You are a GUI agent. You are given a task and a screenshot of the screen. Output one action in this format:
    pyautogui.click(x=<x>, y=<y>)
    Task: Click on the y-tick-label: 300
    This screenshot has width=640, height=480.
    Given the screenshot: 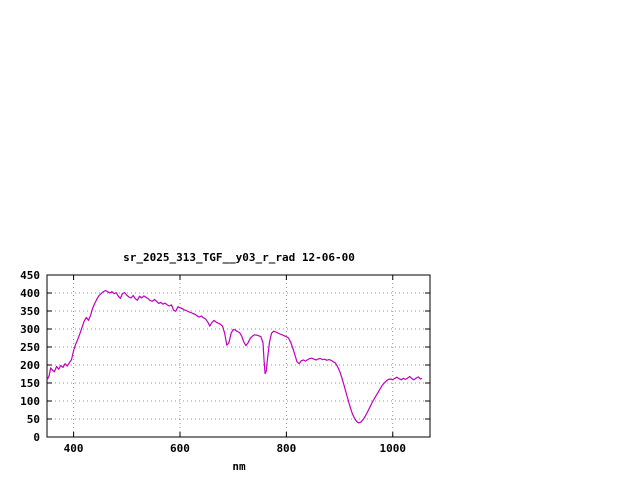 What is the action you would take?
    pyautogui.click(x=30, y=329)
    